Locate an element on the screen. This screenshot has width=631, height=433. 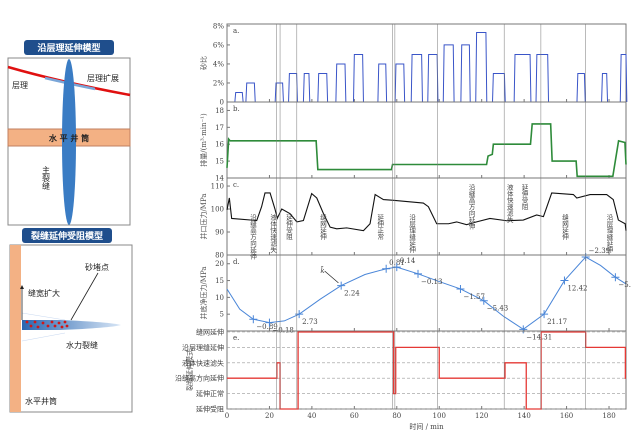
y-tick-label: 8% is located at coordinates (218, 26).